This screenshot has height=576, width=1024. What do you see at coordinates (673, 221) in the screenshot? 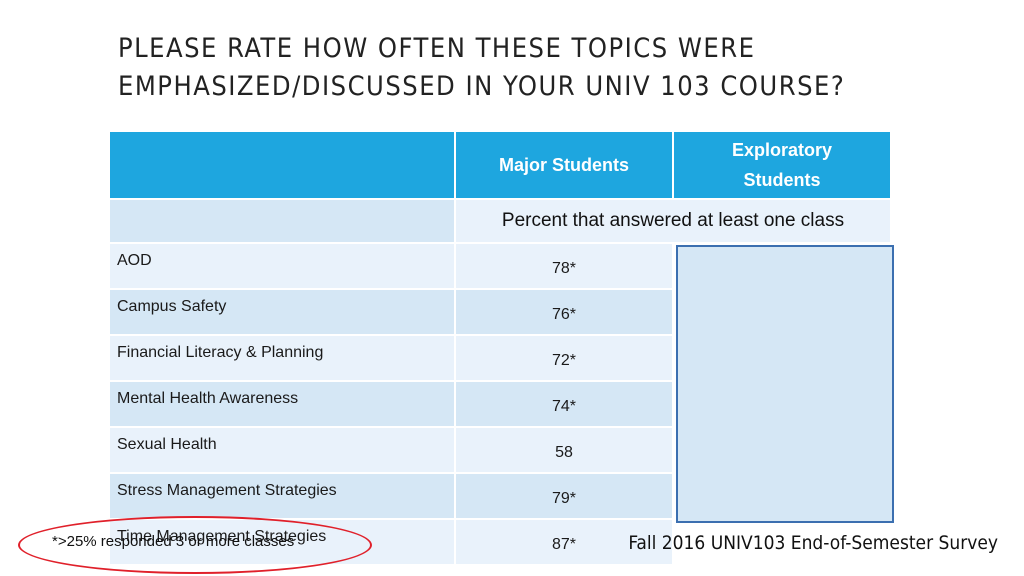
I see `subheader-percent-label: Percent that answered at least one class` at bounding box center [673, 221].